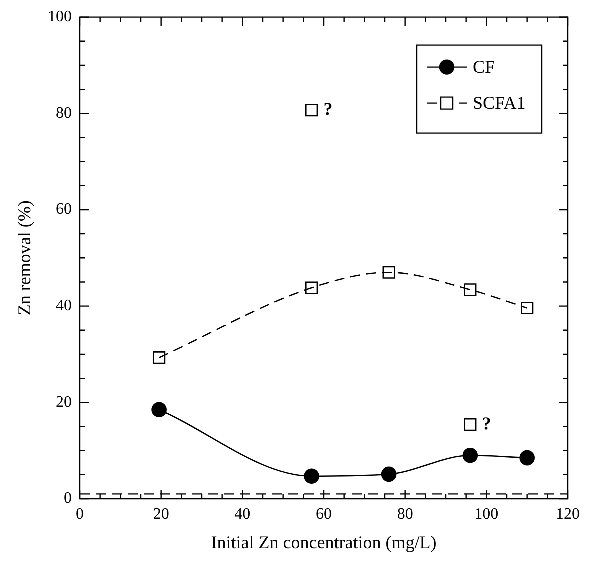 This screenshot has height=565, width=594. I want to click on y-tick-label: 80, so click(64, 113).